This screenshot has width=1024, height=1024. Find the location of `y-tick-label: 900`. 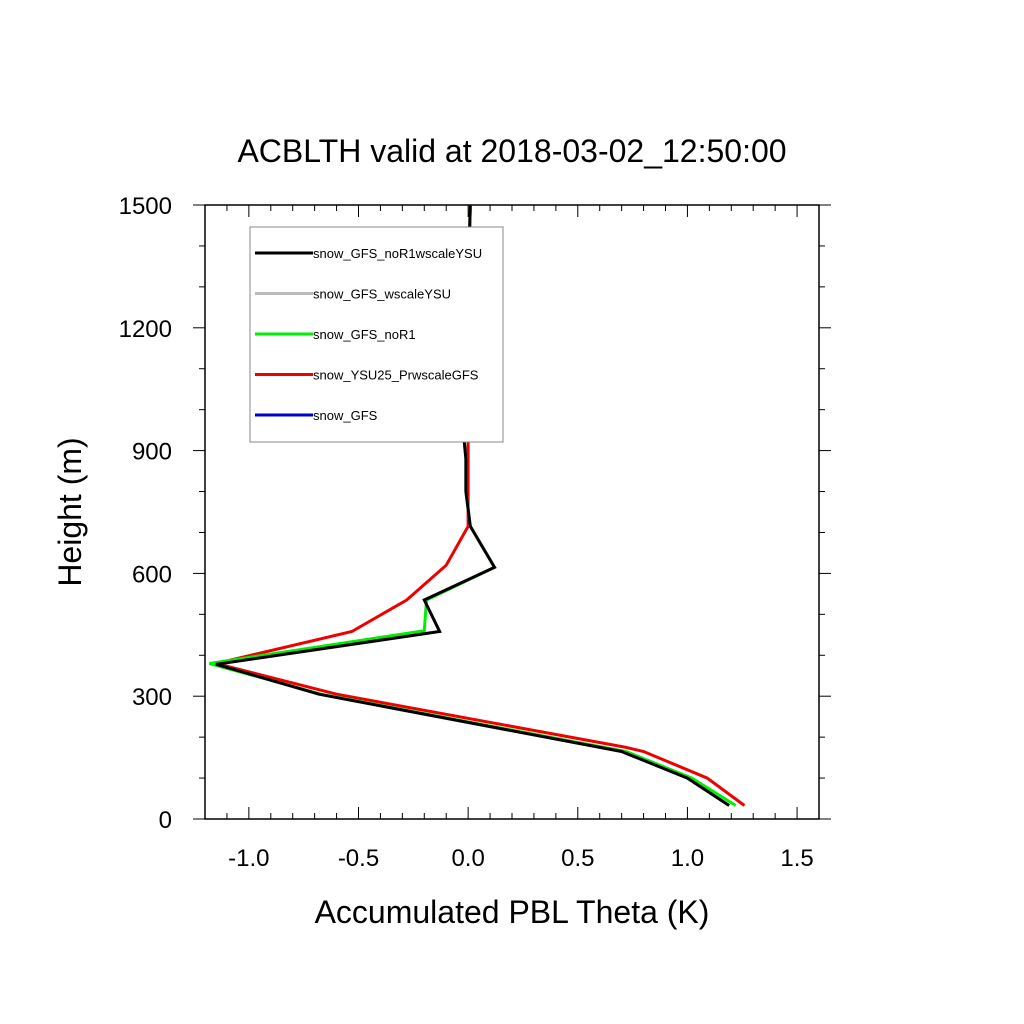

y-tick-label: 900 is located at coordinates (152, 452).